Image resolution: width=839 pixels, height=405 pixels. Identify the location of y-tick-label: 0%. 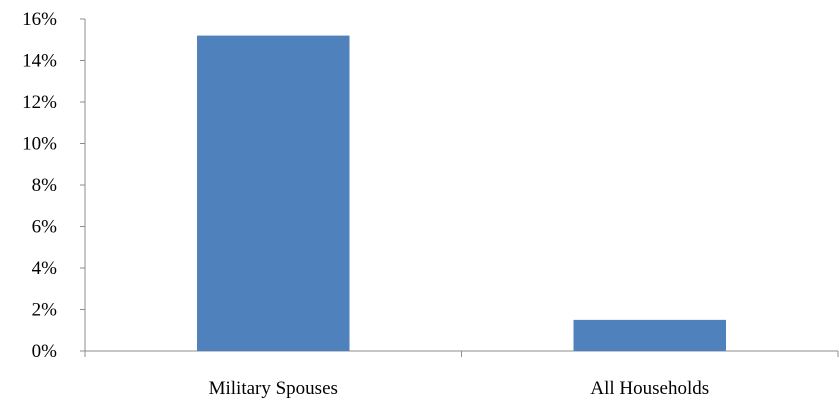
(45, 351).